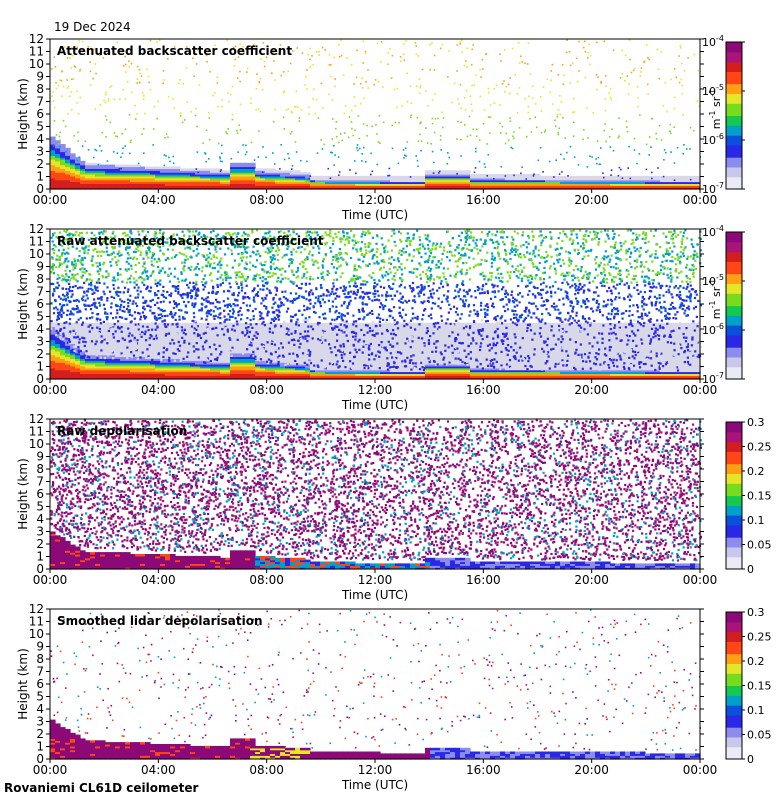 The width and height of the screenshot is (780, 800). Describe the element at coordinates (40, 127) in the screenshot. I see `y-tick-label: 5` at that location.